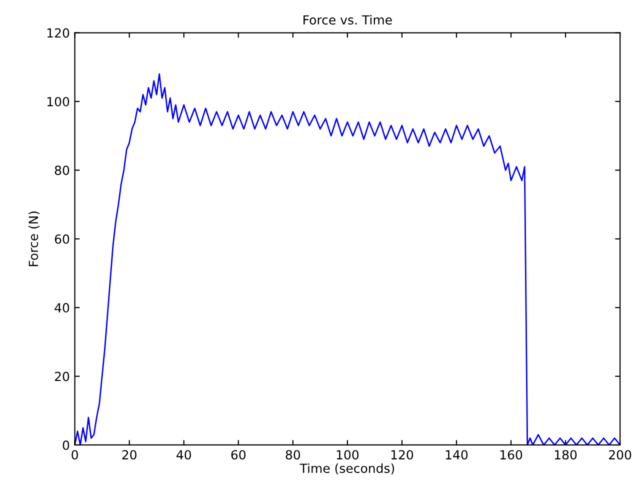 The width and height of the screenshot is (634, 489). I want to click on y-tick-label: 0, so click(66, 445).